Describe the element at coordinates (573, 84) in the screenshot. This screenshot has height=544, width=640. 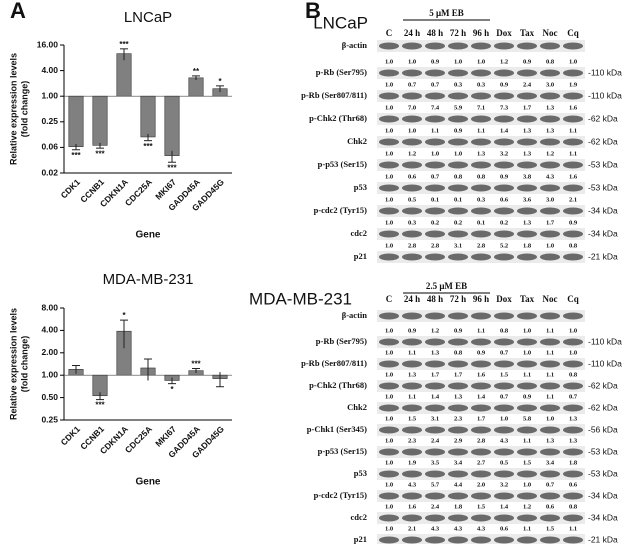
I see `quantification: 1.9` at that location.